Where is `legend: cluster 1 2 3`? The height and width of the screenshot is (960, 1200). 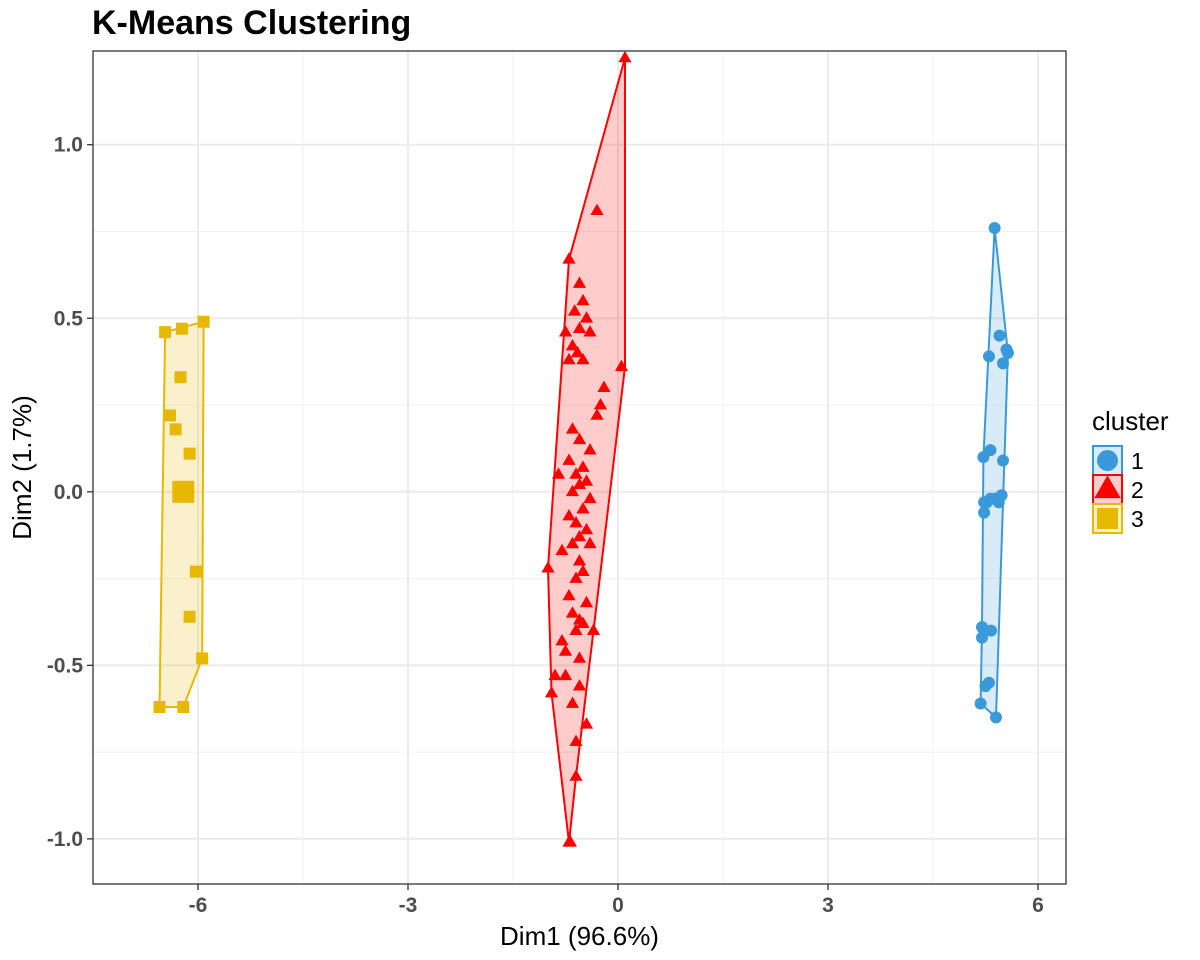 legend: cluster 1 2 3 is located at coordinates (1130, 470).